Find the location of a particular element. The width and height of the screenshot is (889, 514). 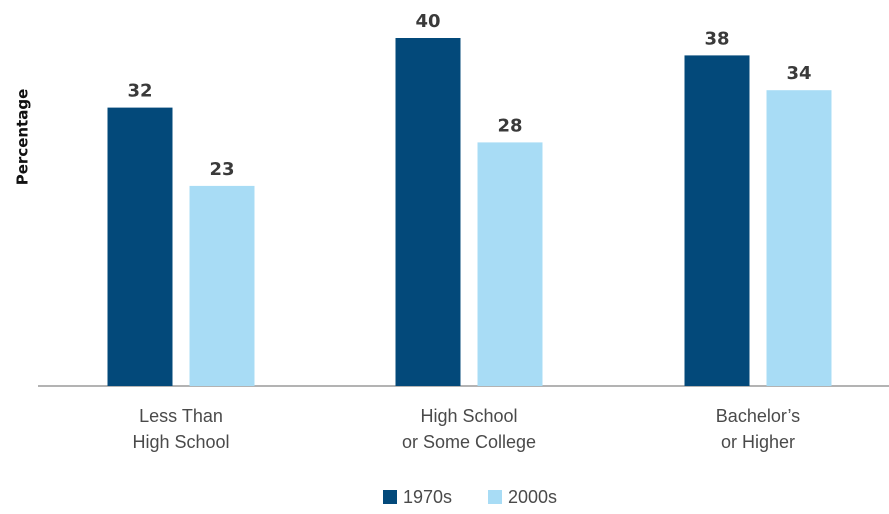

legend-item-2000s: 2000s is located at coordinates (522, 497).